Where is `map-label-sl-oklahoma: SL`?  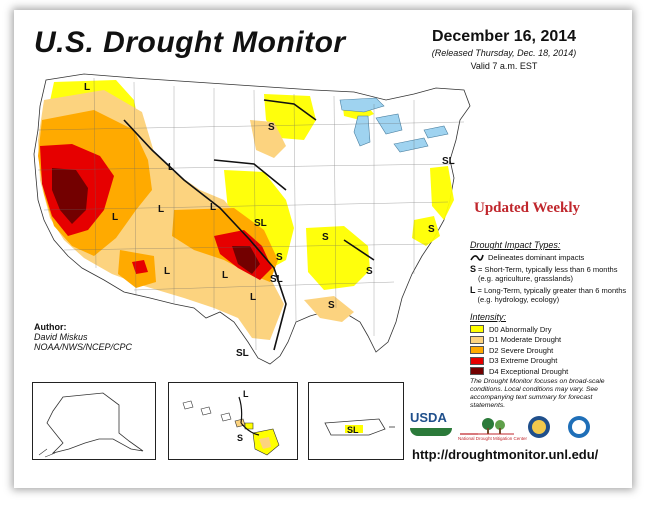
map-label-sl-oklahoma: SL is located at coordinates (276, 279).